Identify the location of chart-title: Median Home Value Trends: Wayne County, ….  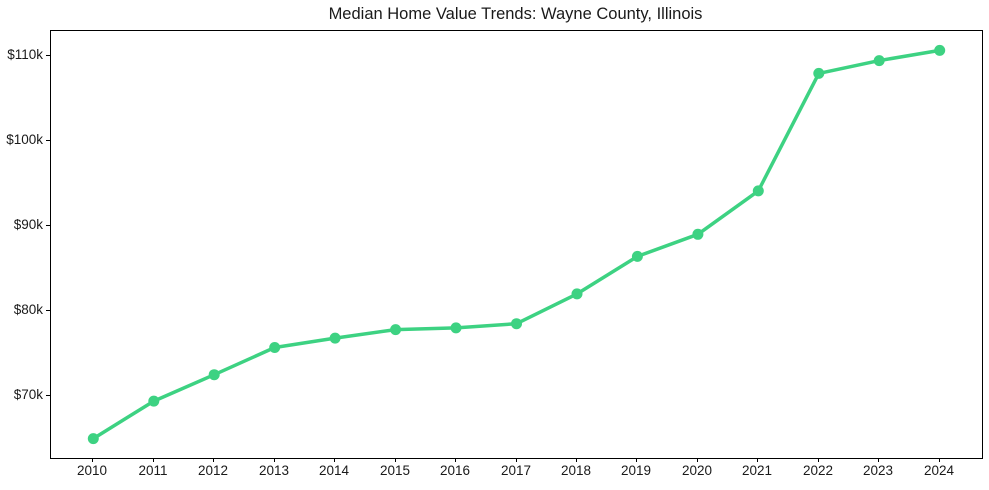
(515, 14).